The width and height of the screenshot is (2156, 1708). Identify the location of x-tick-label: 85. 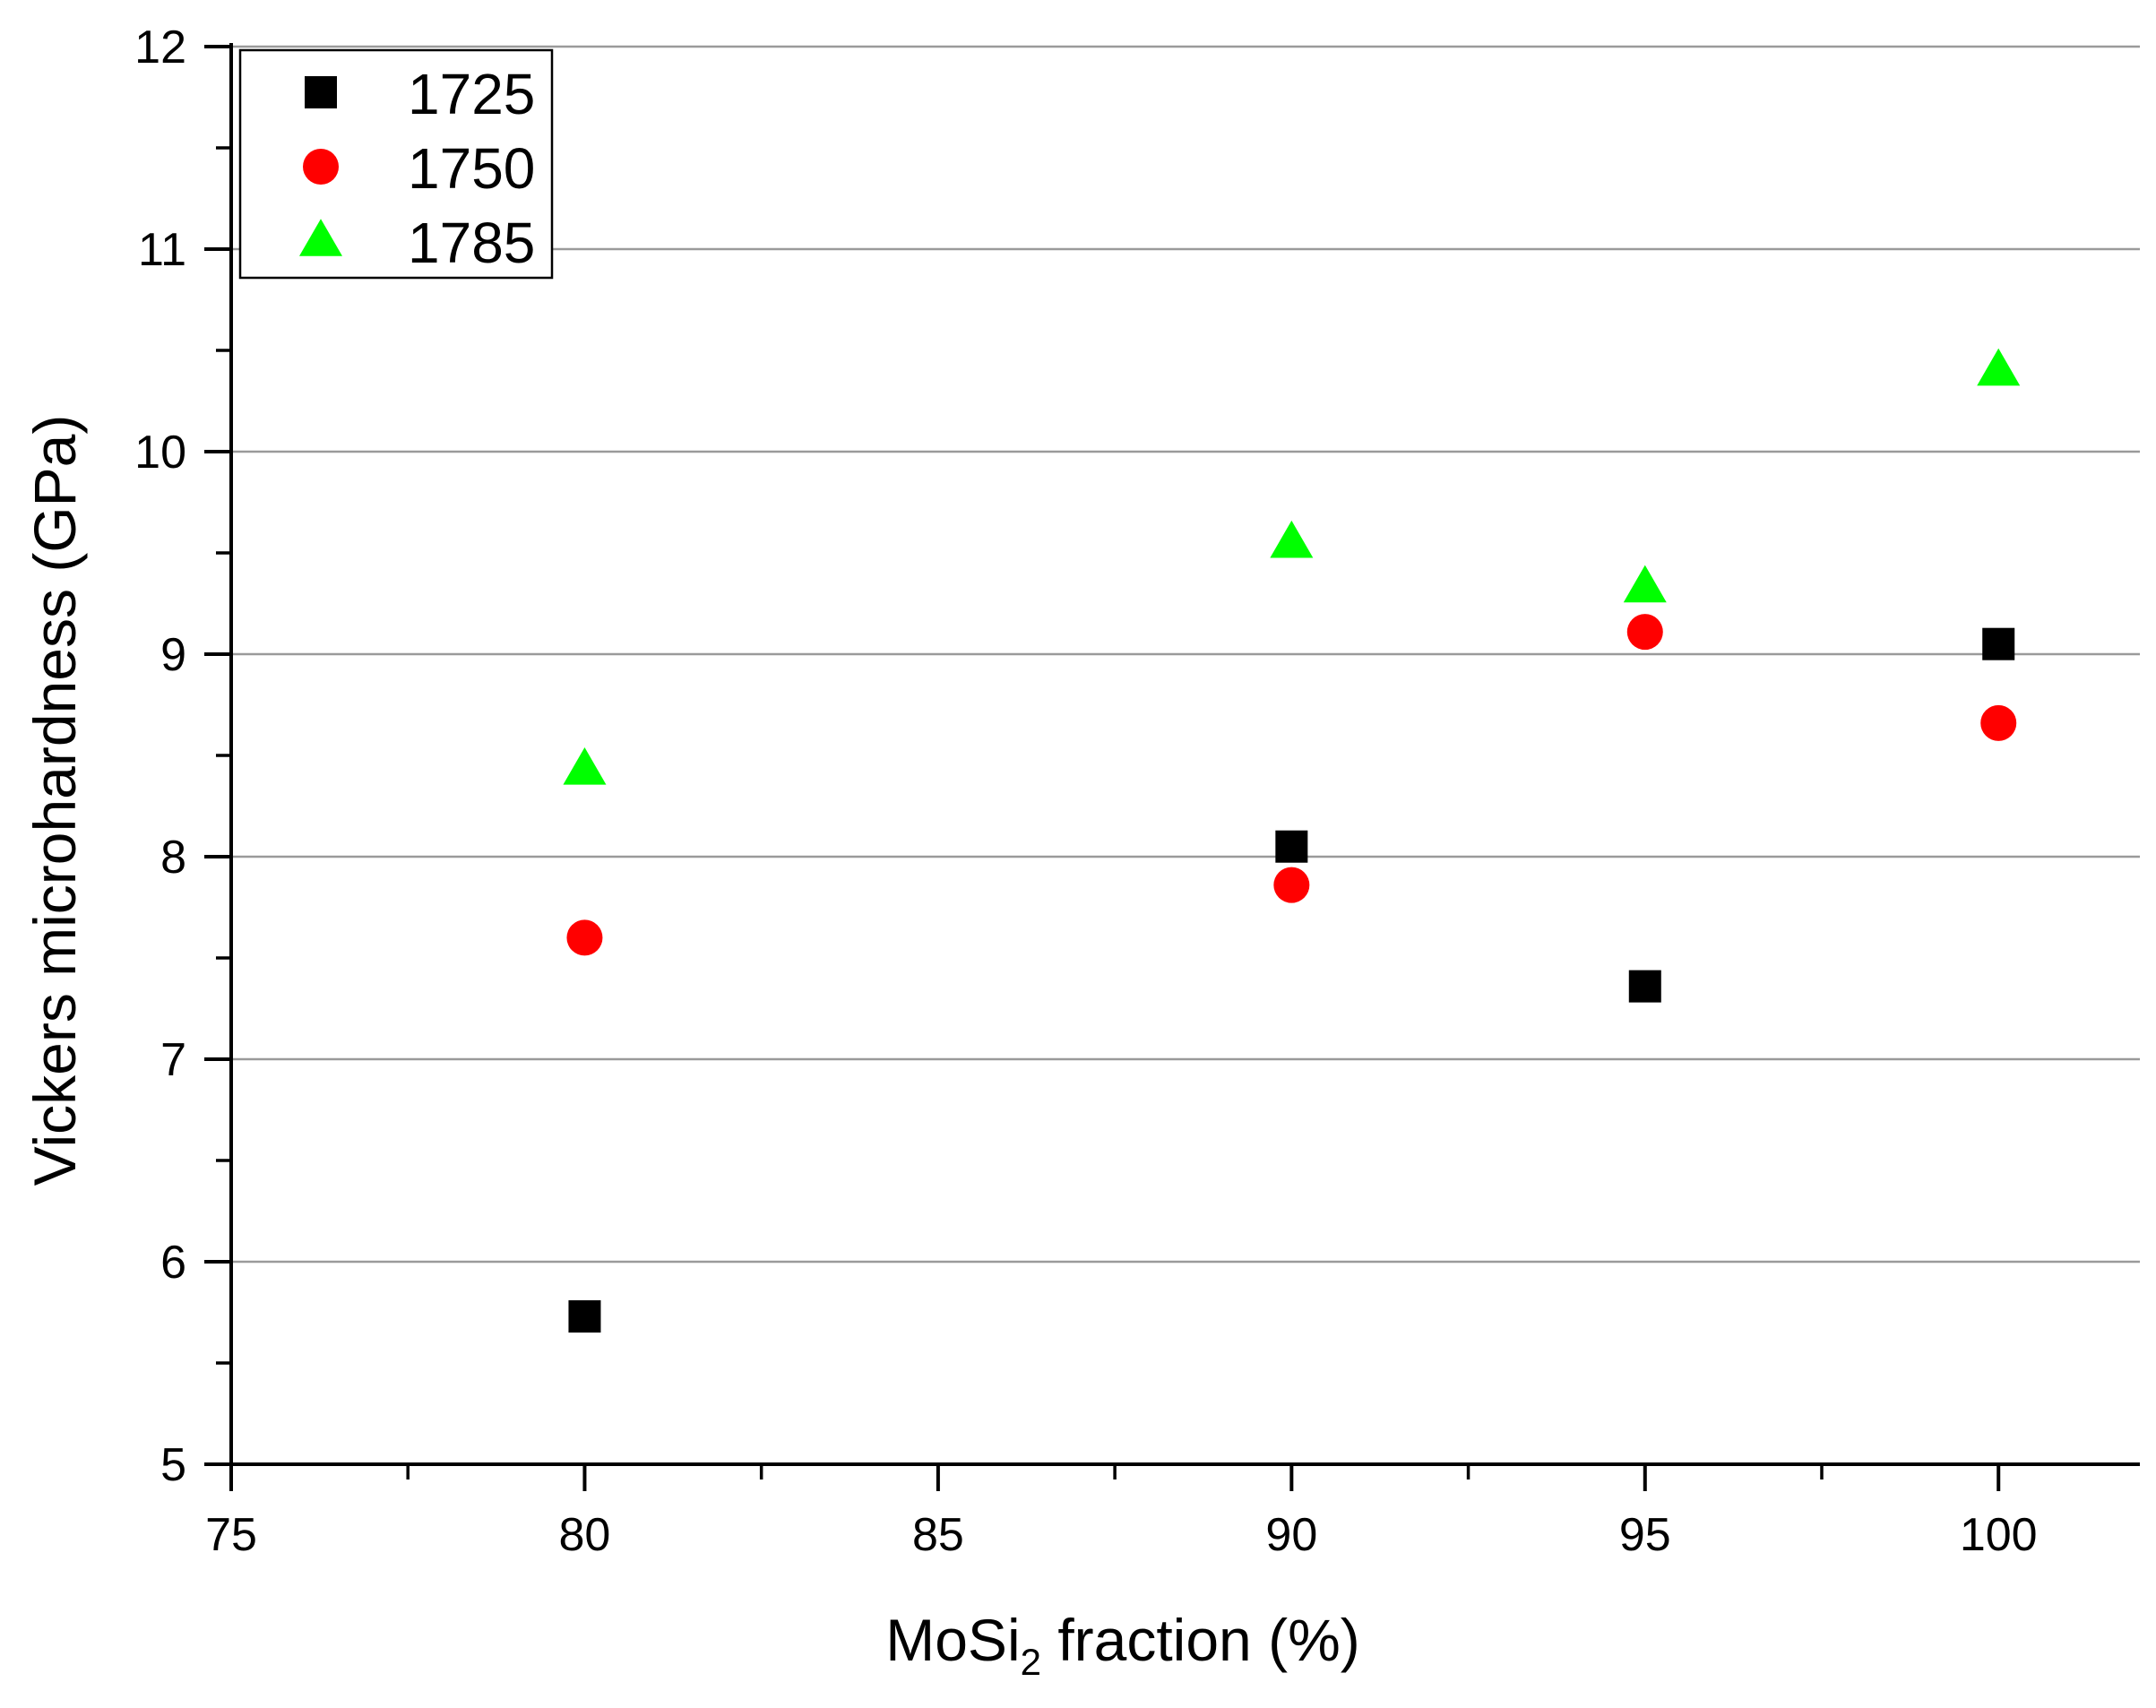
(938, 1535).